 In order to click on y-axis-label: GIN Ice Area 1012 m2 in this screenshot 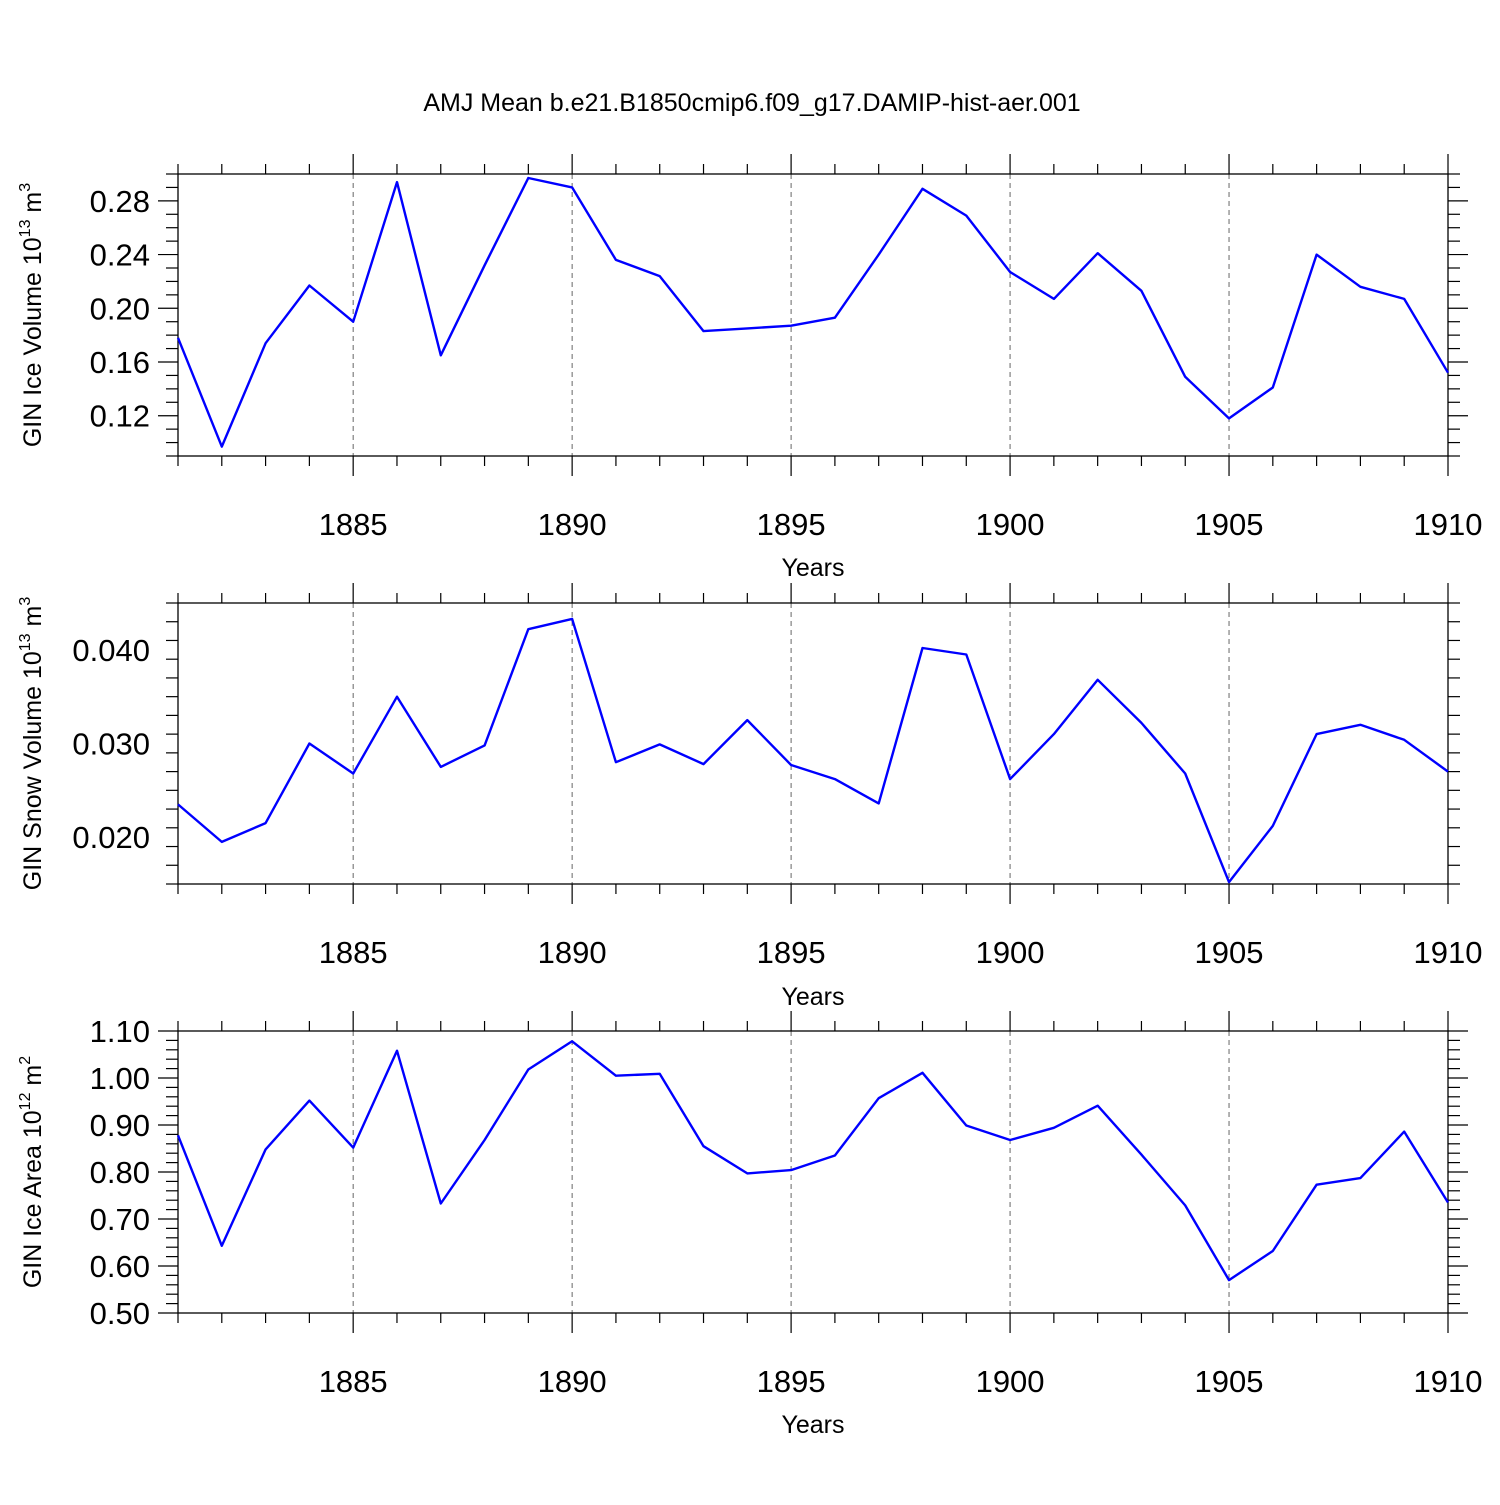, I will do `click(32, 1172)`.